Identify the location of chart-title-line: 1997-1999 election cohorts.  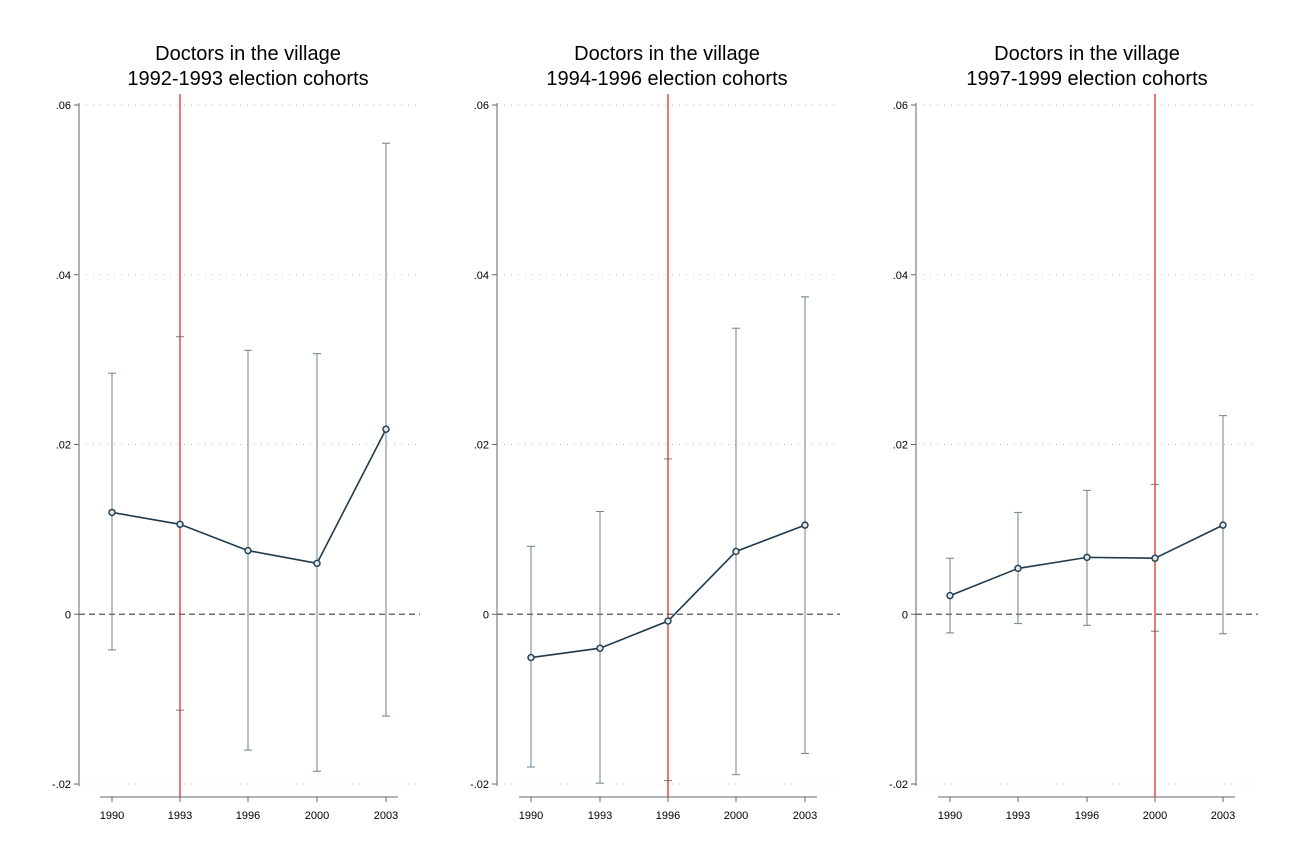
(1086, 79).